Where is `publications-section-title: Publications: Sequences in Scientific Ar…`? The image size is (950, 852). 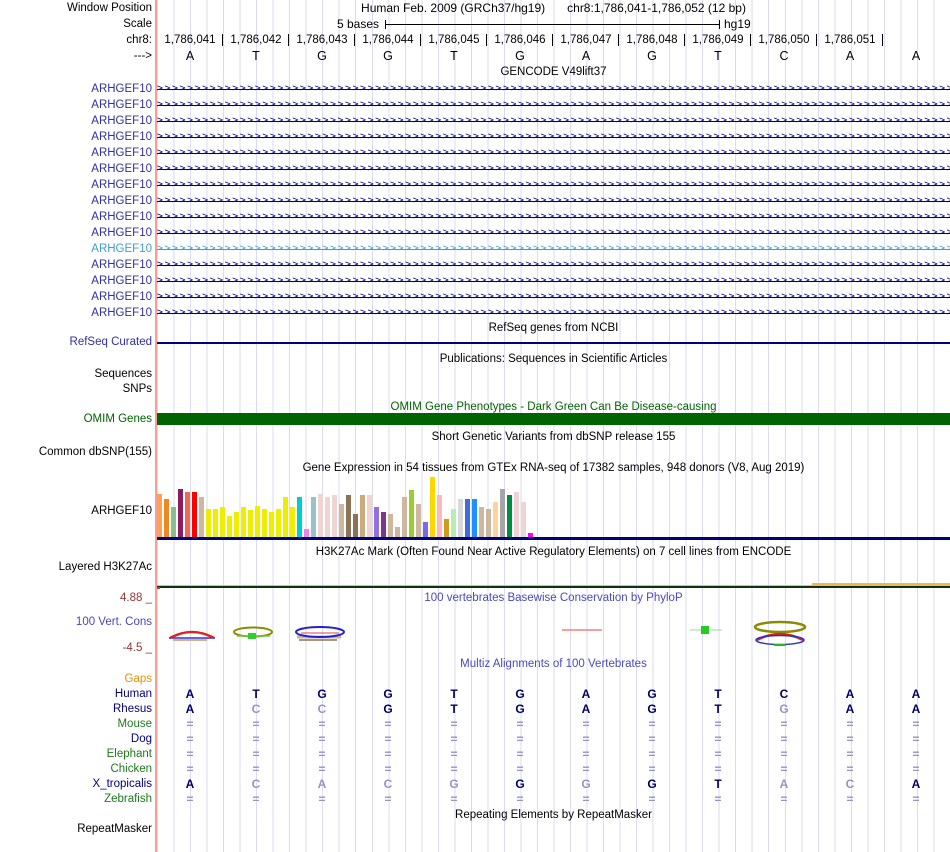
publications-section-title: Publications: Sequences in Scientific Ar… is located at coordinates (553, 359).